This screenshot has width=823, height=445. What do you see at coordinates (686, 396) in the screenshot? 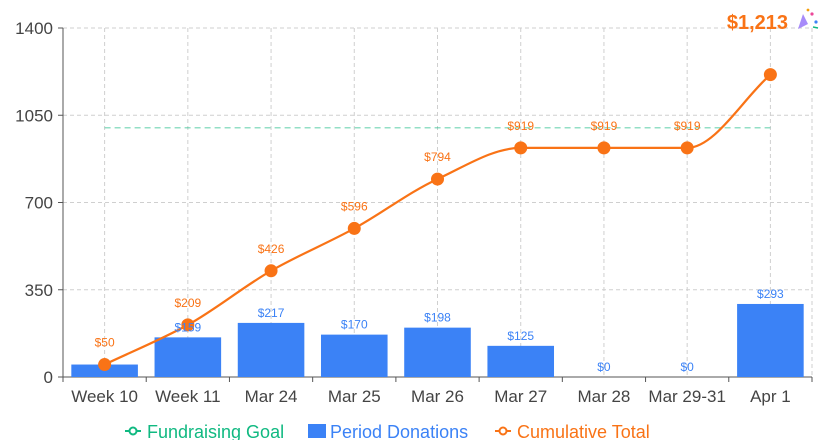
I see `x-tick-label: Mar 29-31` at bounding box center [686, 396].